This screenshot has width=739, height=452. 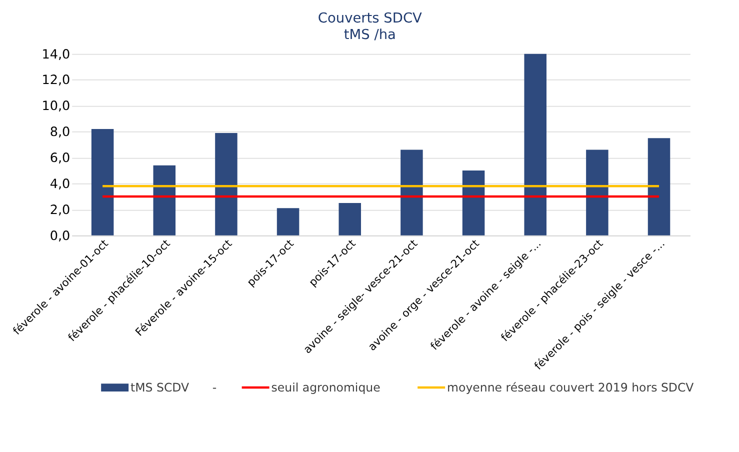 What do you see at coordinates (60, 210) in the screenshot?
I see `y-tick-label: 2,0` at bounding box center [60, 210].